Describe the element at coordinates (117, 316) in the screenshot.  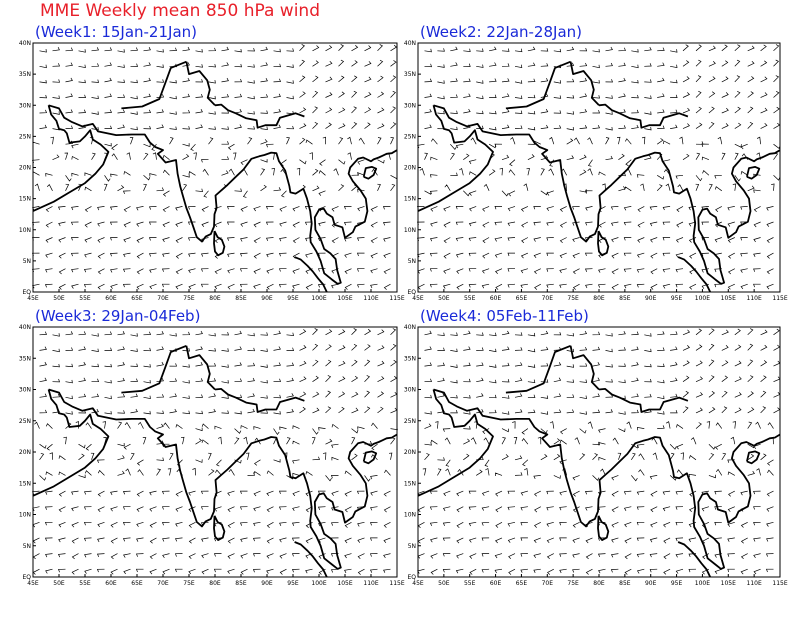
I see `panel-title: (Week3: 29Jan-04Feb)` at that location.